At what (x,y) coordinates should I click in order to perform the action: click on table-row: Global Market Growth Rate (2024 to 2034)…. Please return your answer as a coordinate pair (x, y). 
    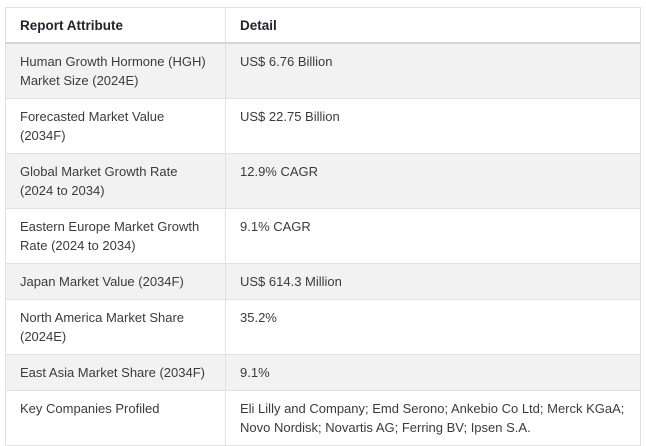
    Looking at the image, I should click on (323, 181).